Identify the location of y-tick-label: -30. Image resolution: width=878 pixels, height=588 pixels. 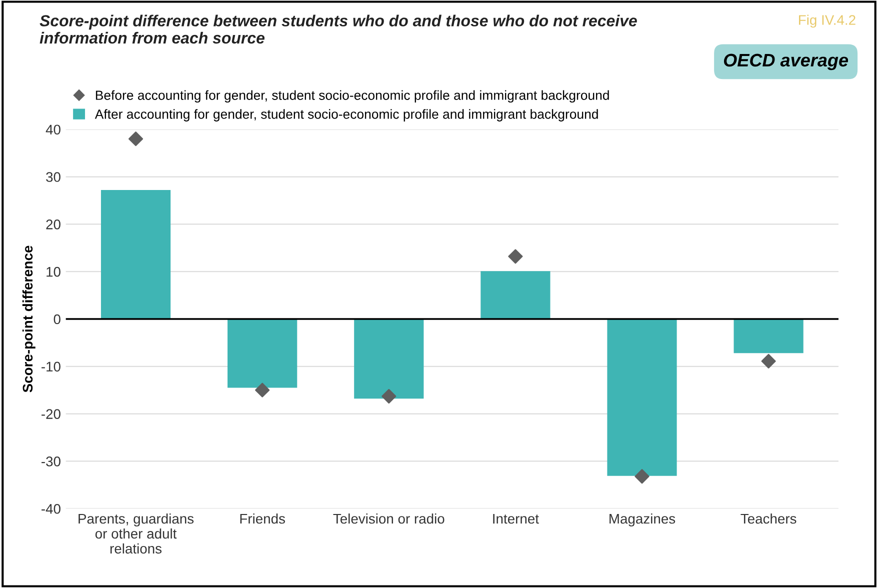
(51, 461).